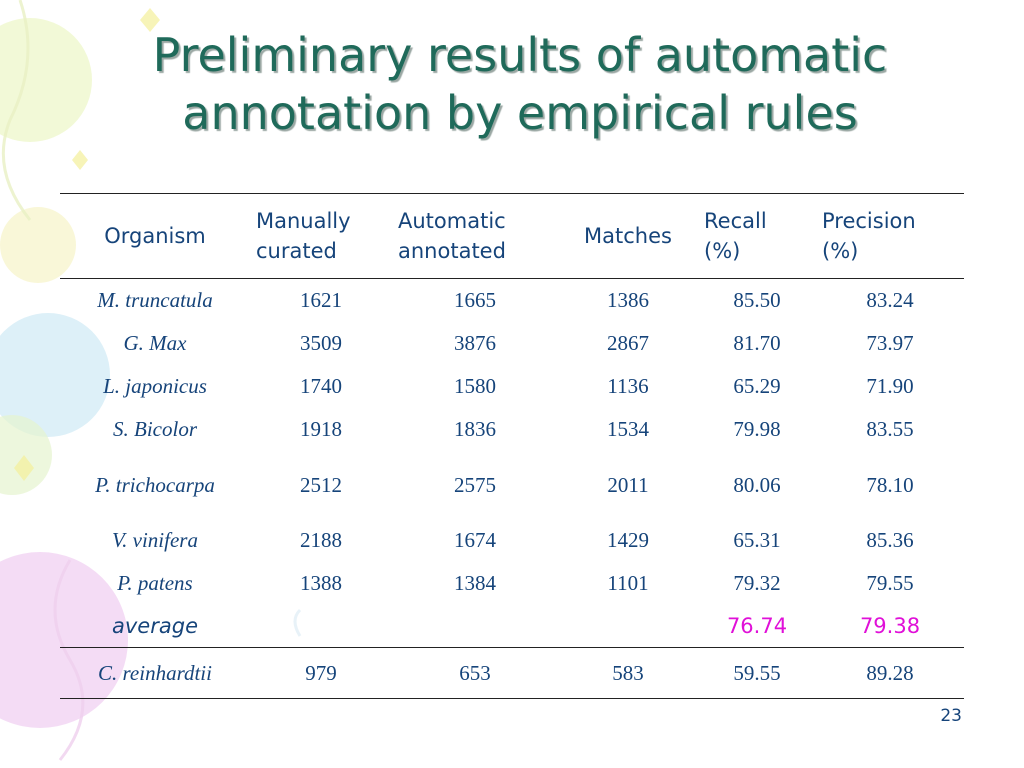 This screenshot has width=1024, height=768. I want to click on annotated-cell: 1384, so click(475, 583).